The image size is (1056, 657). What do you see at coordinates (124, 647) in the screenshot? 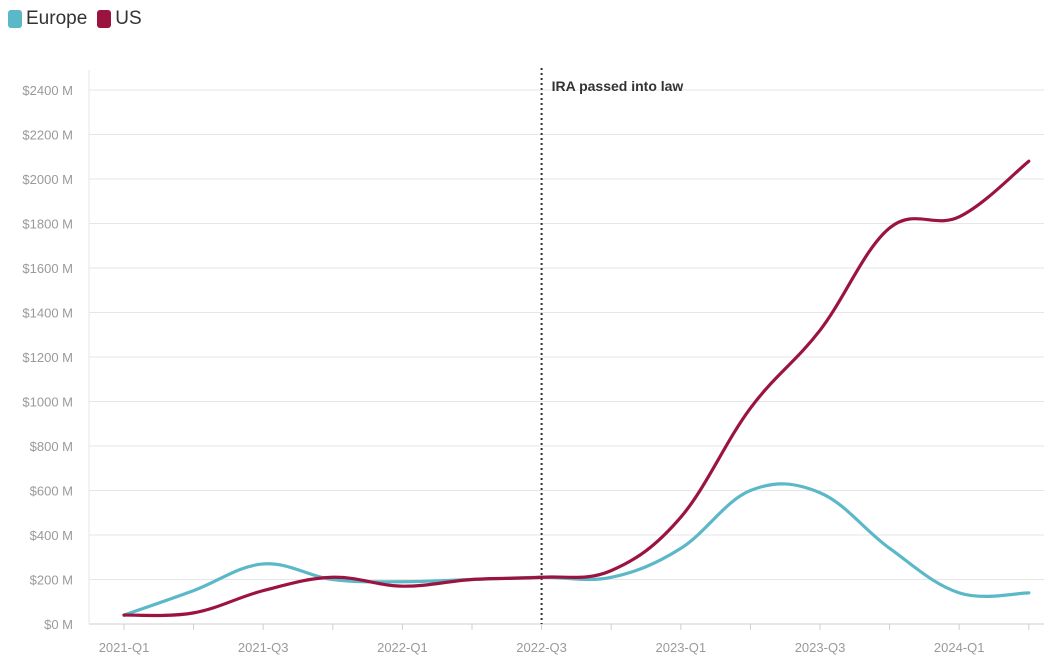
I see `x-tick-label: 2021-Q1` at bounding box center [124, 647].